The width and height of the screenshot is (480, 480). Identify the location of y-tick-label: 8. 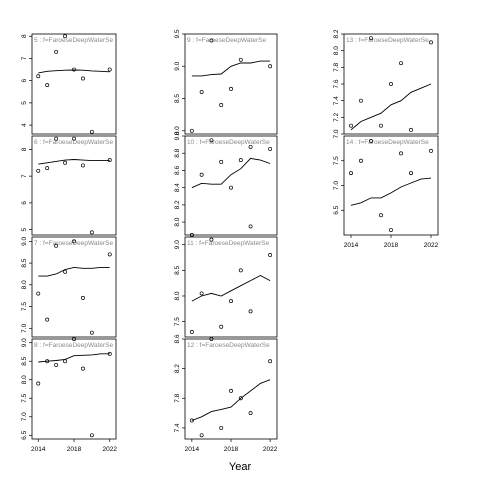
(24, 149).